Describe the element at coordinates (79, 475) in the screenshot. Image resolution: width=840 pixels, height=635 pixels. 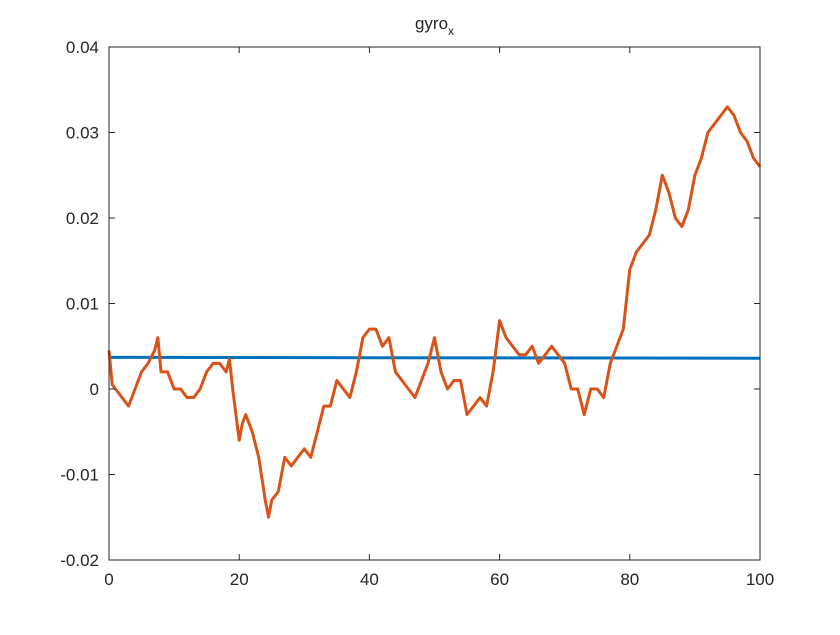
I see `y-tick-label: -0.01` at that location.